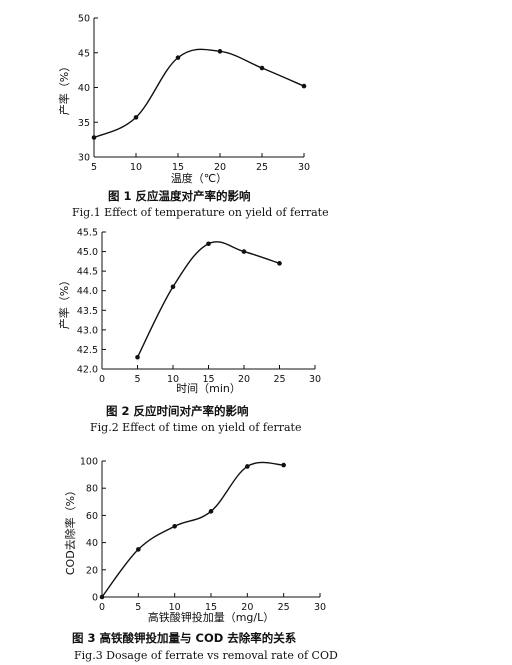 The height and width of the screenshot is (665, 512). I want to click on y-tick-label: 42.5, so click(87, 350).